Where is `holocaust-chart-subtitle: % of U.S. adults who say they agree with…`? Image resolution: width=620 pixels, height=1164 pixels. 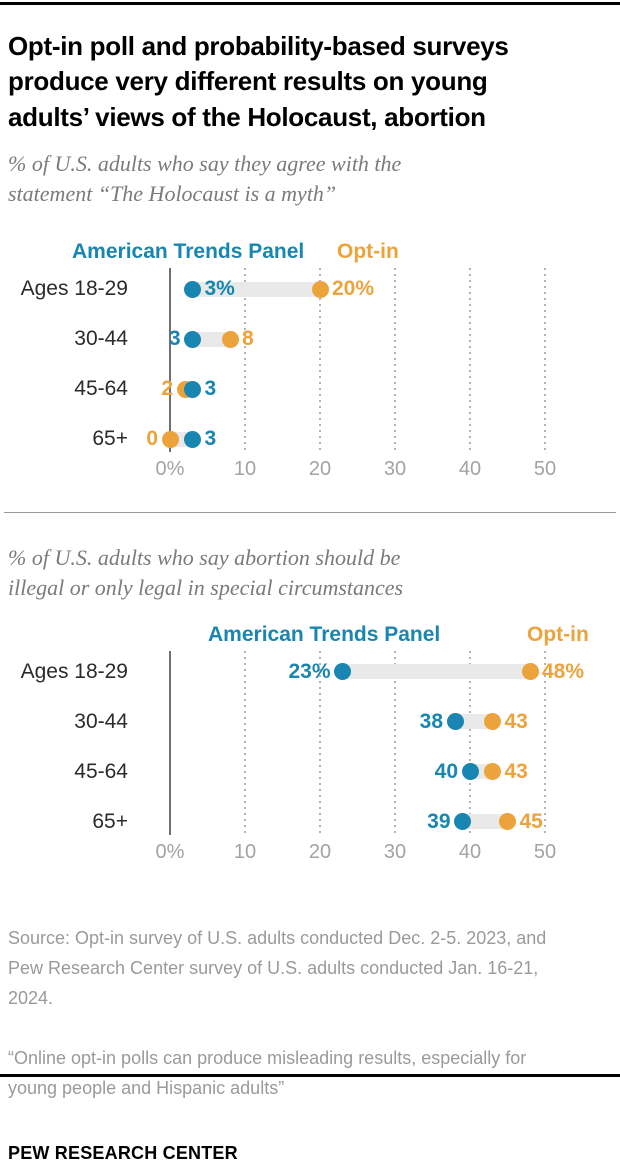 holocaust-chart-subtitle: % of U.S. adults who say they agree with… is located at coordinates (205, 178).